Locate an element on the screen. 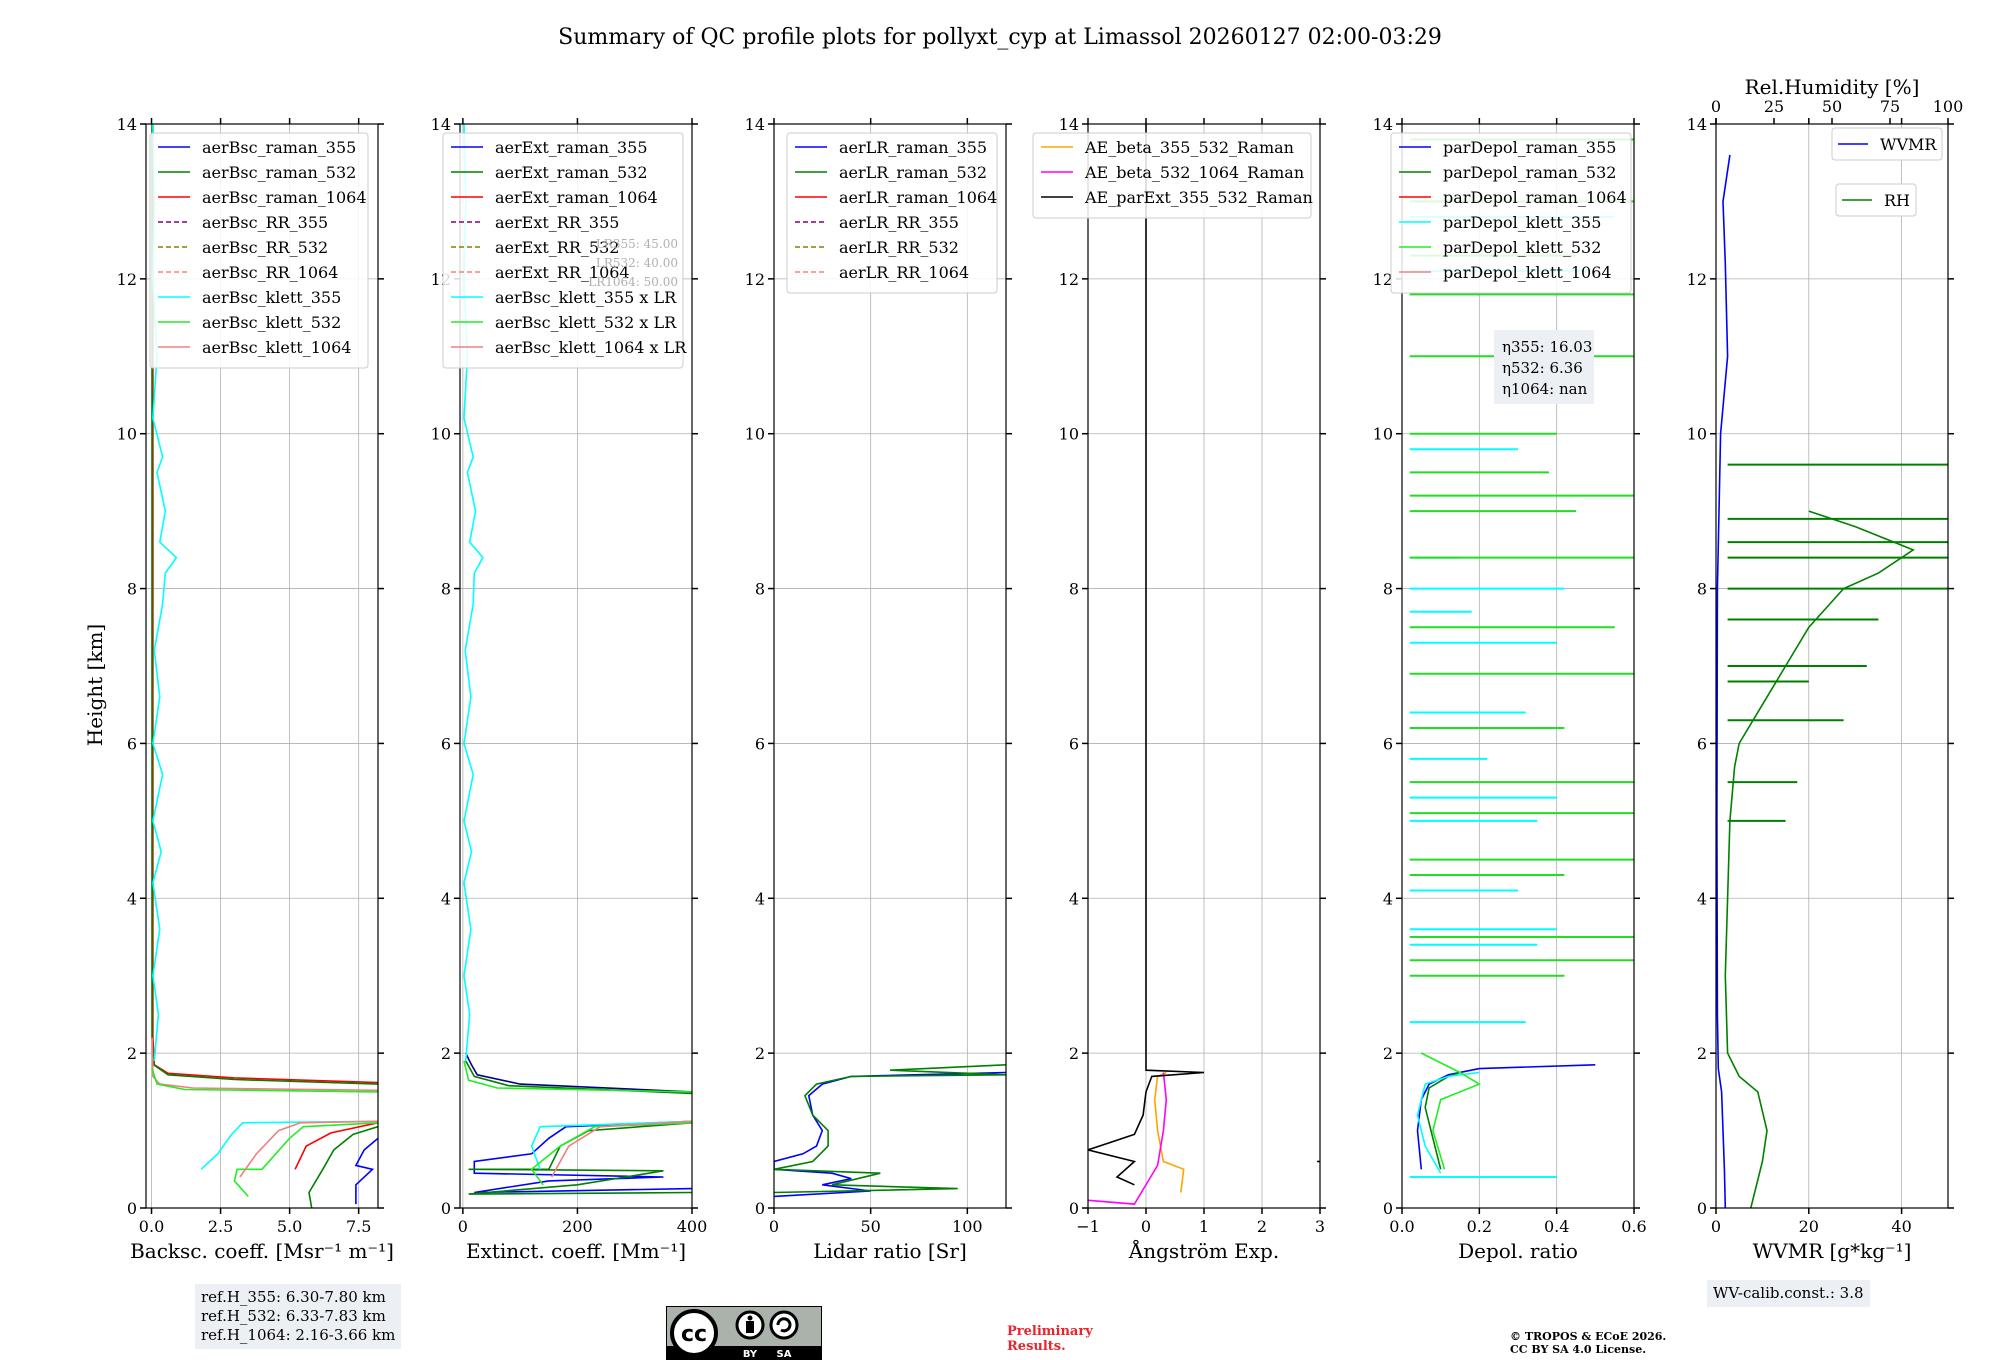 This screenshot has width=2000, height=1360. legend-label: aerLR_raman_1064 is located at coordinates (918, 197).